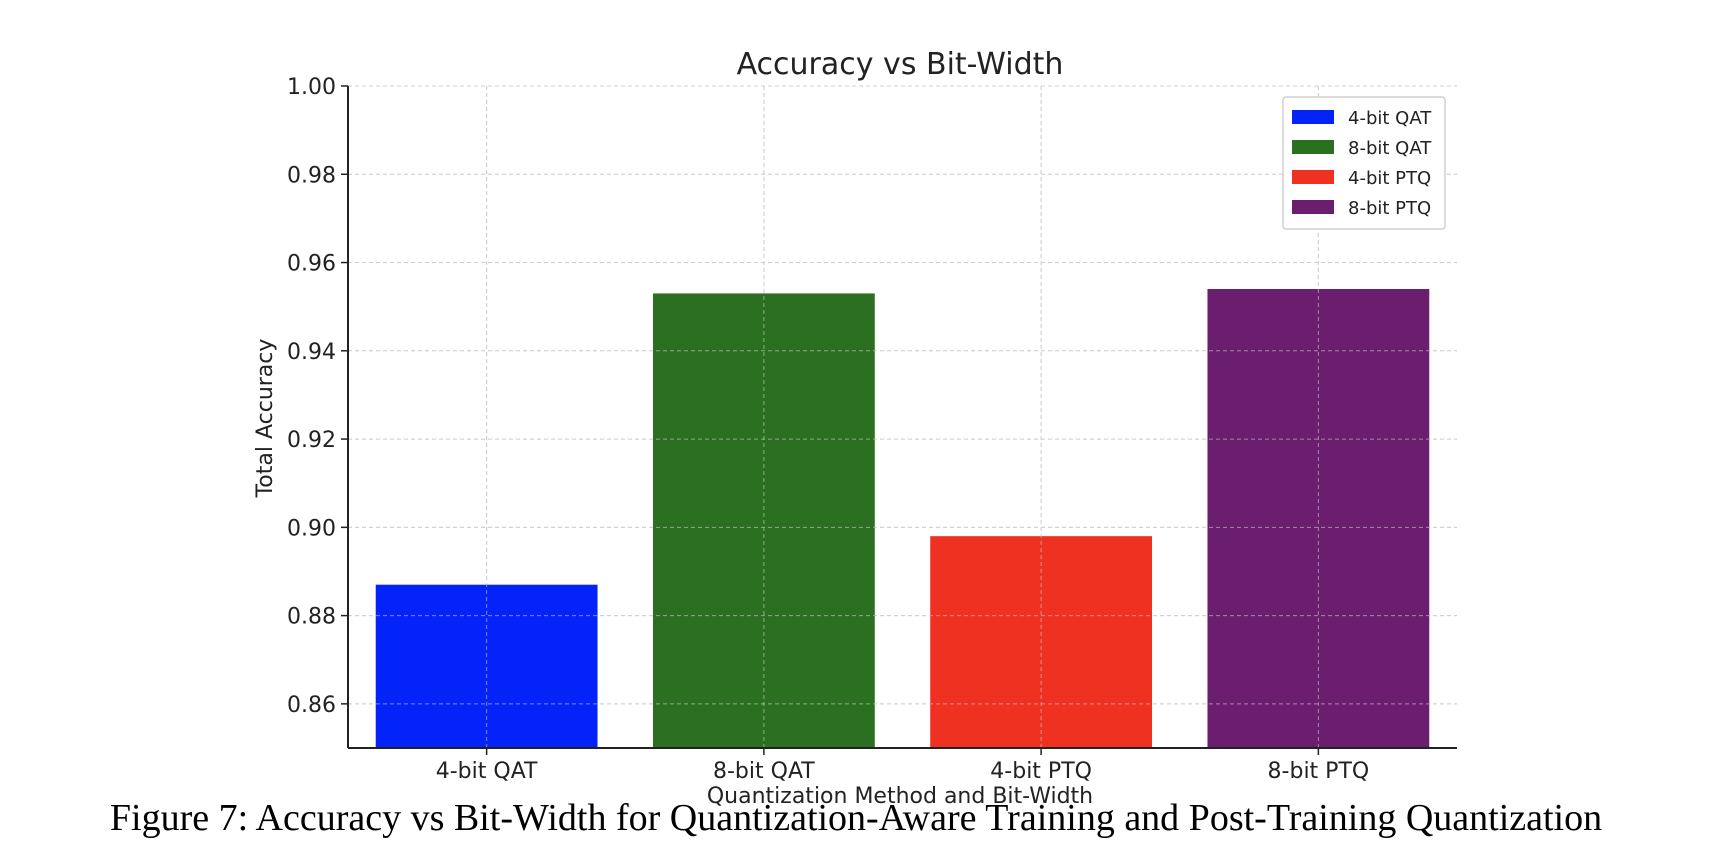 This screenshot has height=862, width=1712. What do you see at coordinates (900, 64) in the screenshot?
I see `chart-title: Accuracy vs Bit-Width` at bounding box center [900, 64].